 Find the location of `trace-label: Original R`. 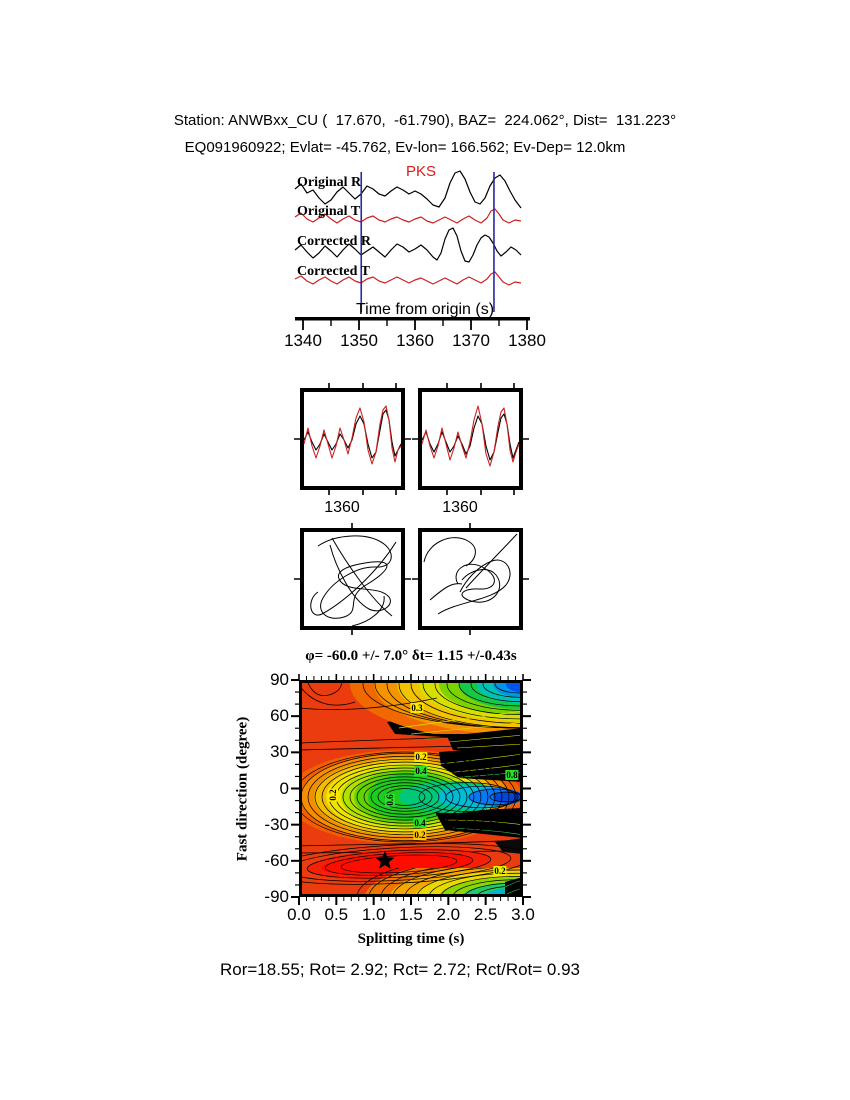

trace-label: Original R is located at coordinates (329, 182).